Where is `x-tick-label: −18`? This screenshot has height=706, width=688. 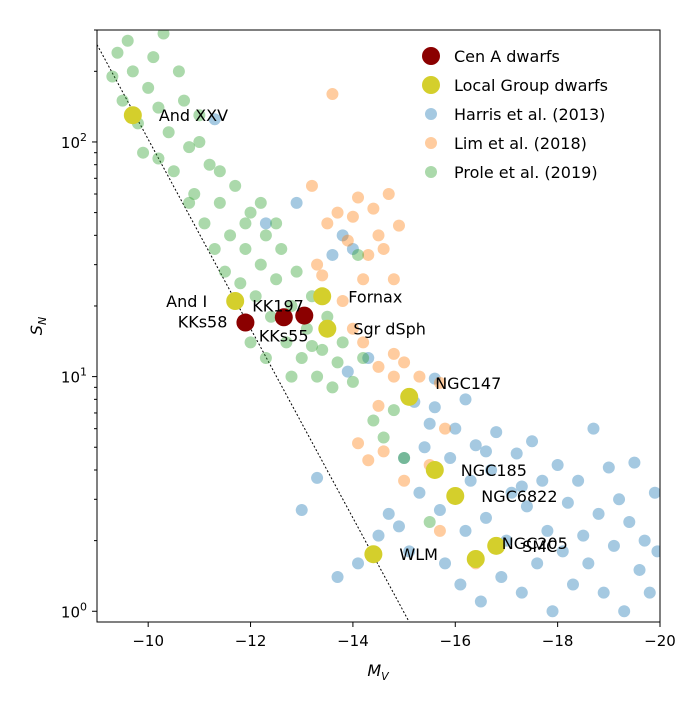 x-tick-label: −18 is located at coordinates (558, 641).